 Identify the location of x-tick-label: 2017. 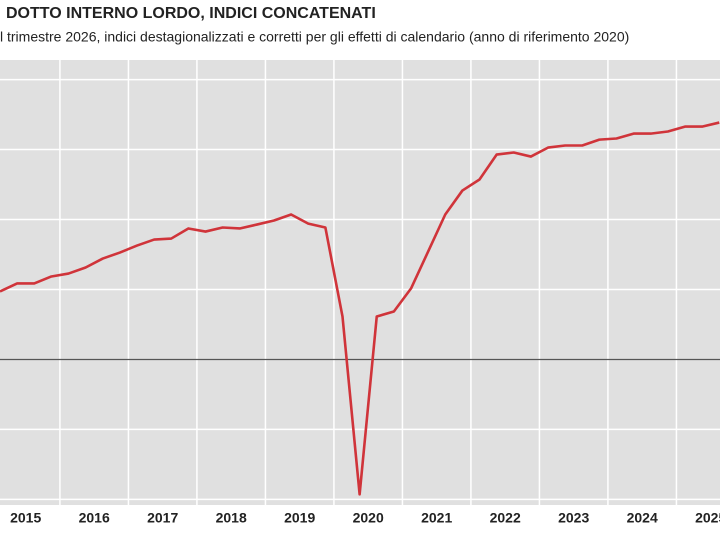
(162, 518).